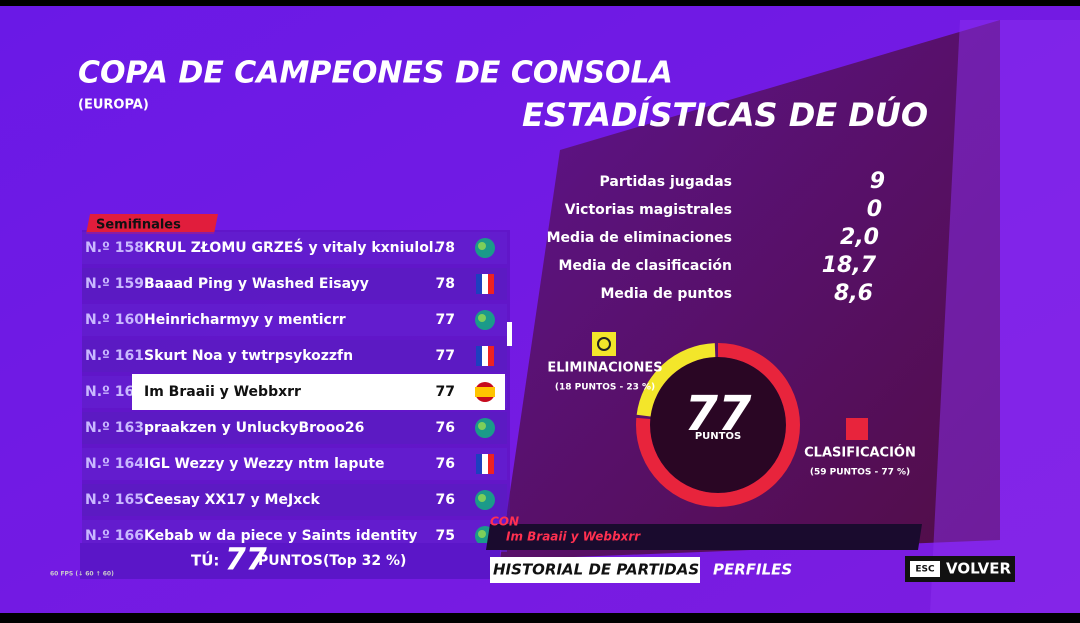 The height and width of the screenshot is (623, 1080). What do you see at coordinates (645, 266) in the screenshot?
I see `stat-label: Media de clasificación` at bounding box center [645, 266].